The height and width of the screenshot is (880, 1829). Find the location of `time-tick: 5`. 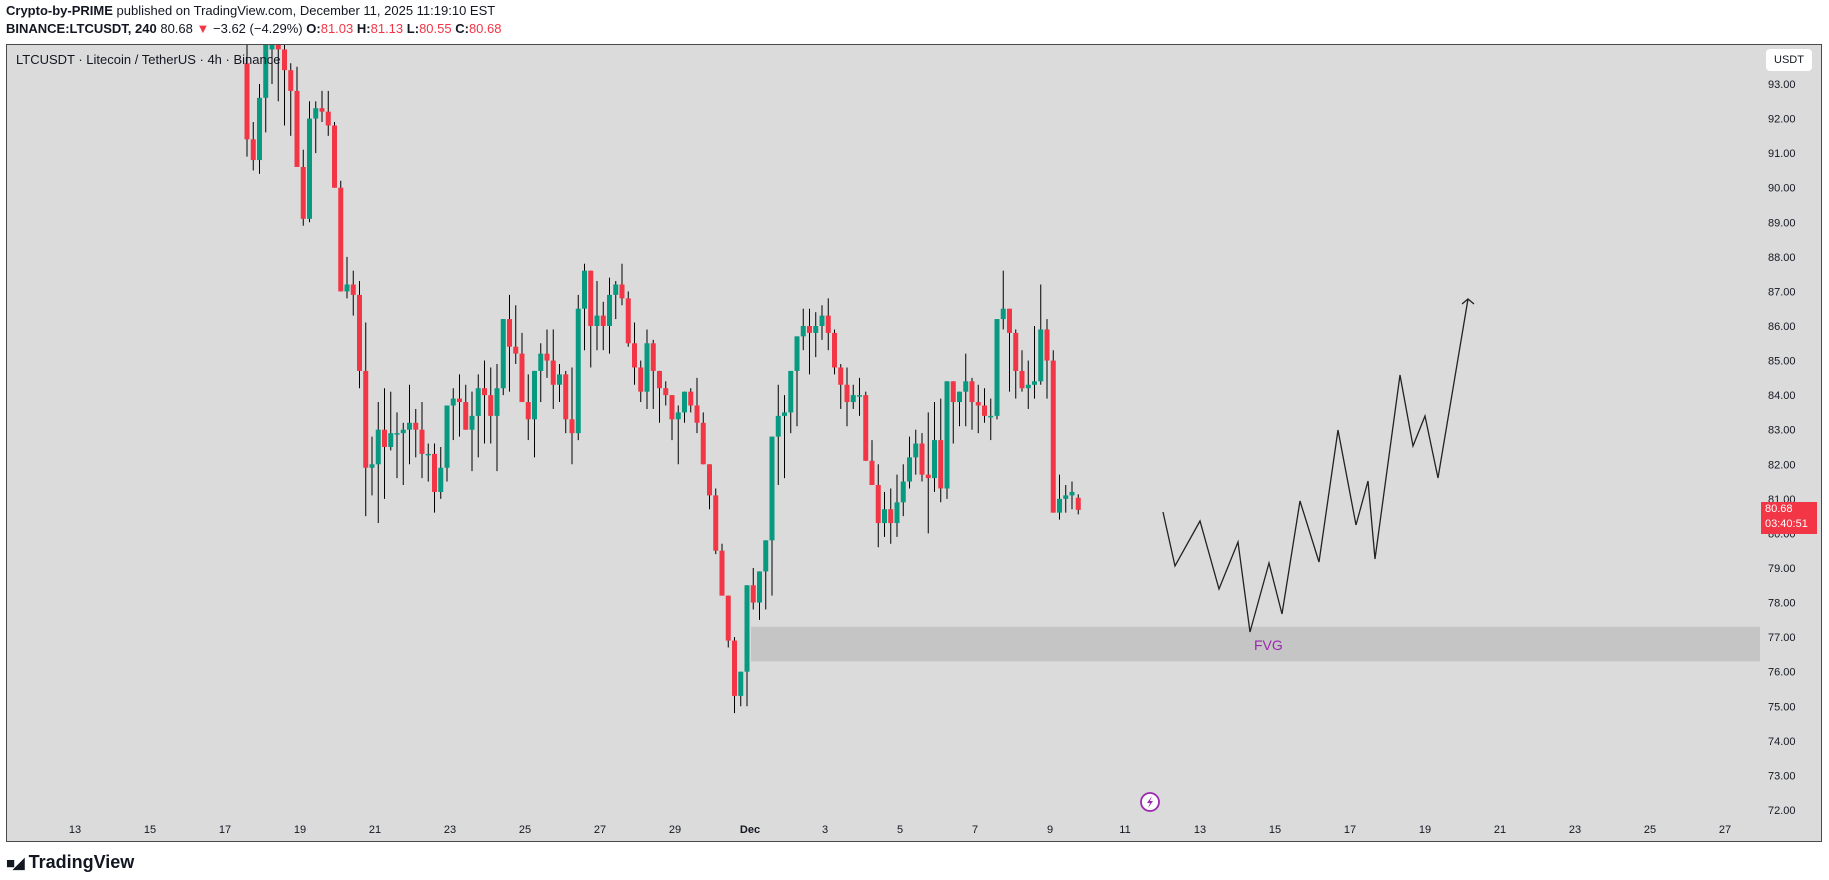

time-tick: 5 is located at coordinates (900, 830).